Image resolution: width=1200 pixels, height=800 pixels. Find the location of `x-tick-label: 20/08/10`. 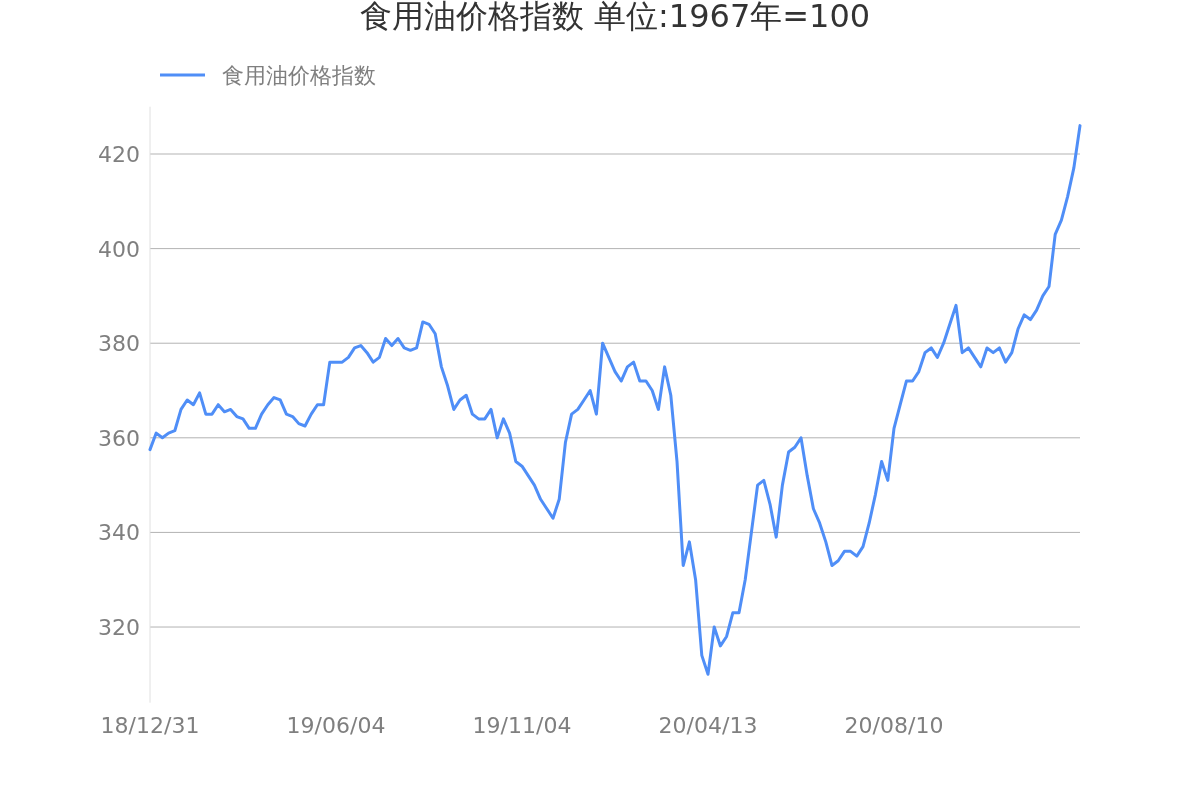

x-tick-label: 20/08/10 is located at coordinates (894, 725).